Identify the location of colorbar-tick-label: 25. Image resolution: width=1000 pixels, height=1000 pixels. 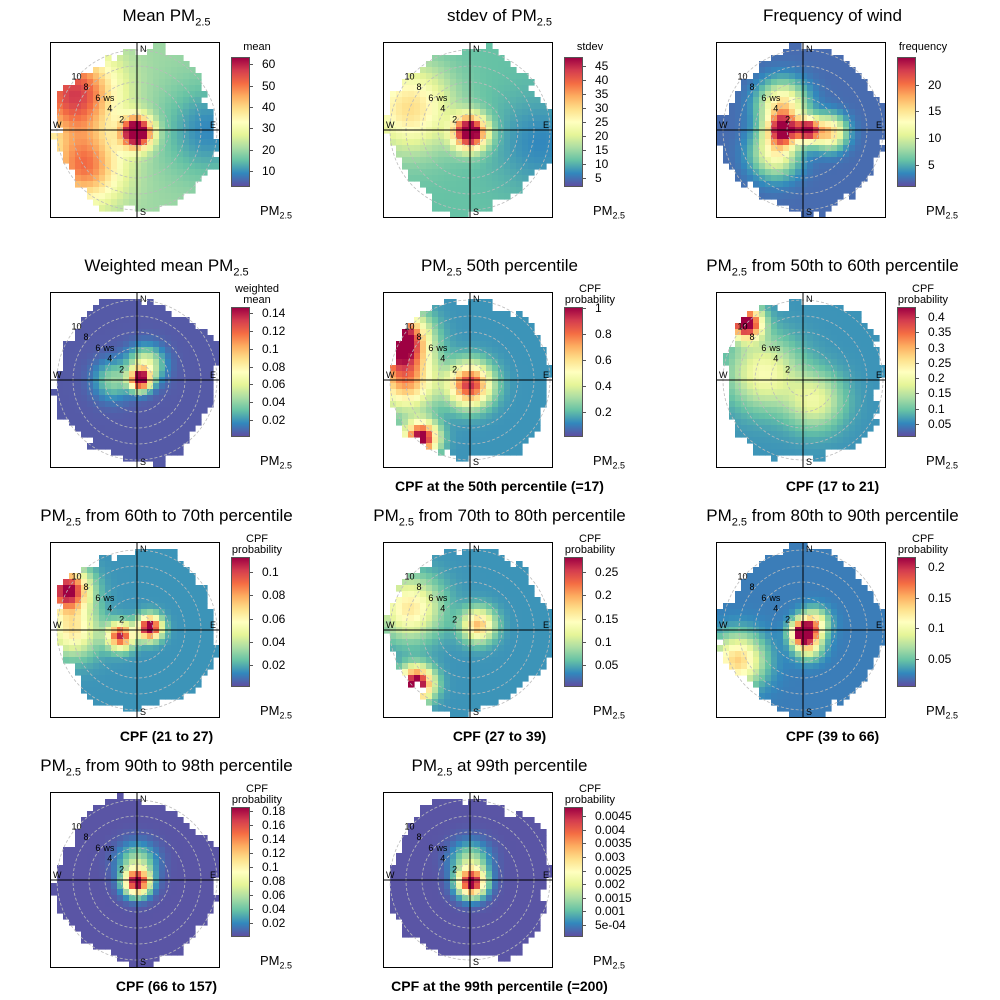
(602, 122).